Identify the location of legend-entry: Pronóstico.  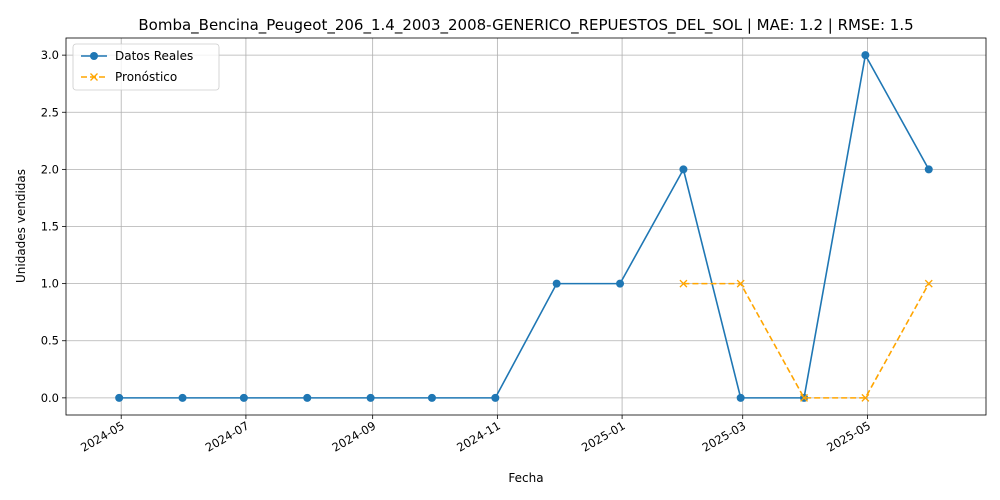
(129, 77).